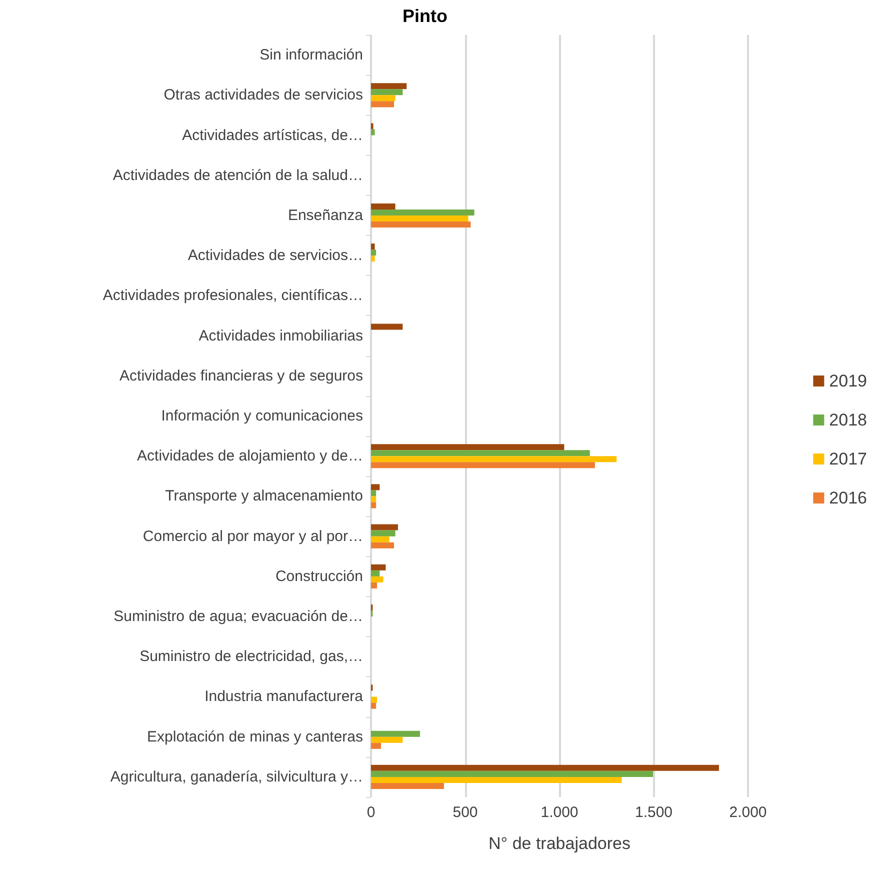 Image resolution: width=882 pixels, height=879 pixels. I want to click on y-tick-label: Enseñanza, so click(326, 215).